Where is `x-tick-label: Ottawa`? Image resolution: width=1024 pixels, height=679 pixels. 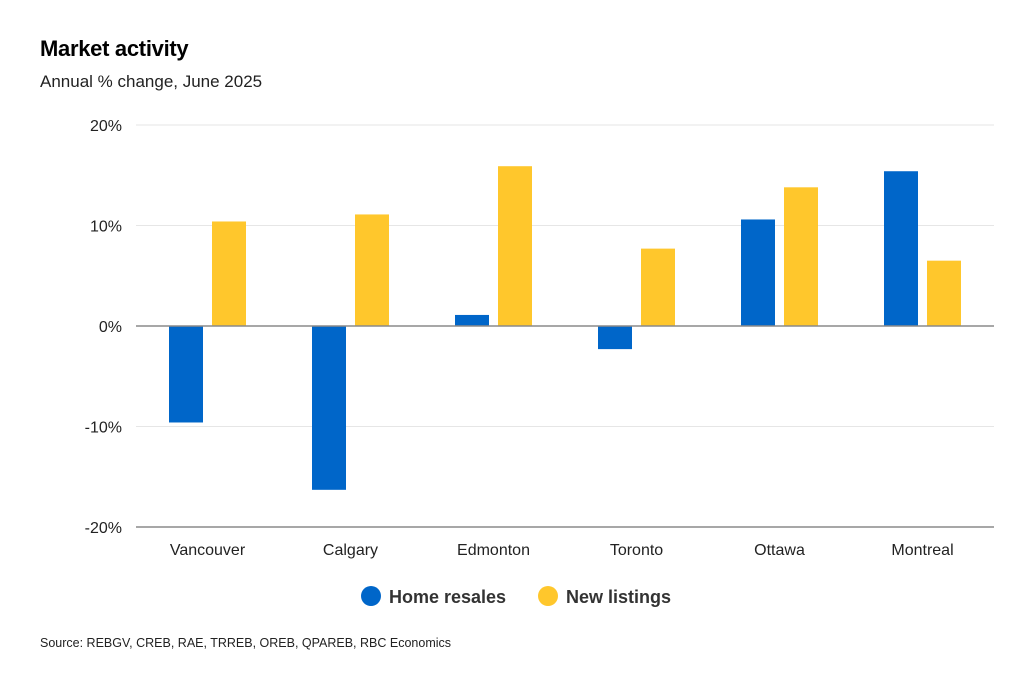 x-tick-label: Ottawa is located at coordinates (779, 550).